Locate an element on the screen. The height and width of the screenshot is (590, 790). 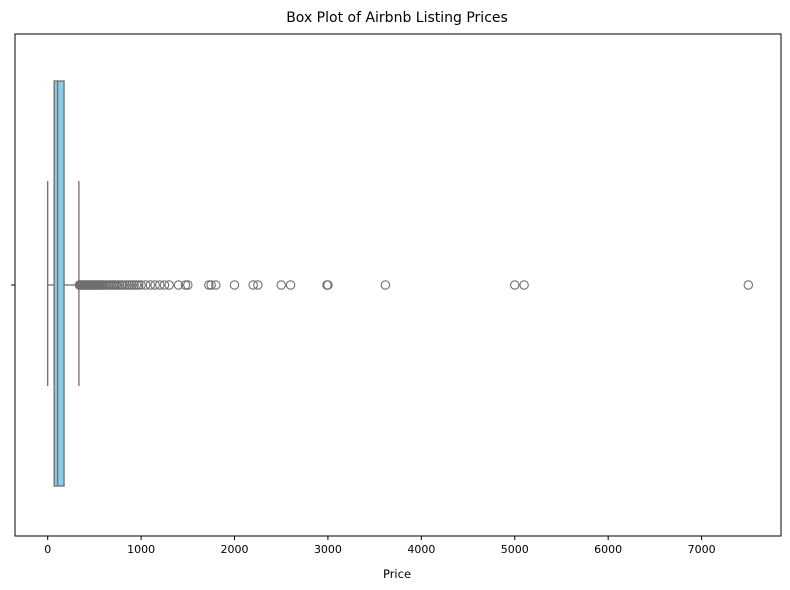
box-layer is located at coordinates (63, 283).